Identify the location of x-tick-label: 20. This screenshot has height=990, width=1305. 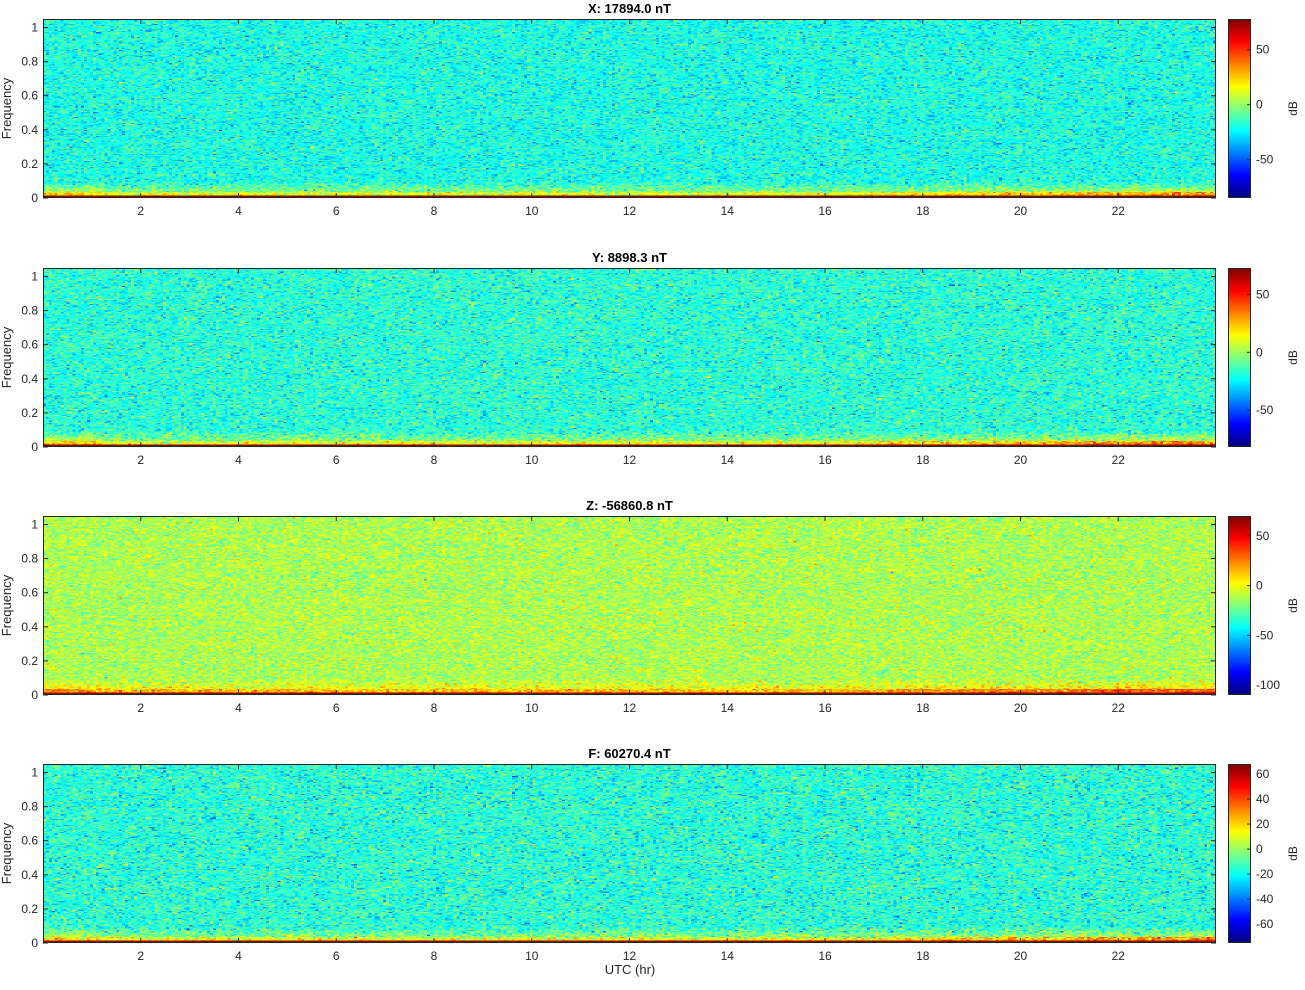
(1021, 708).